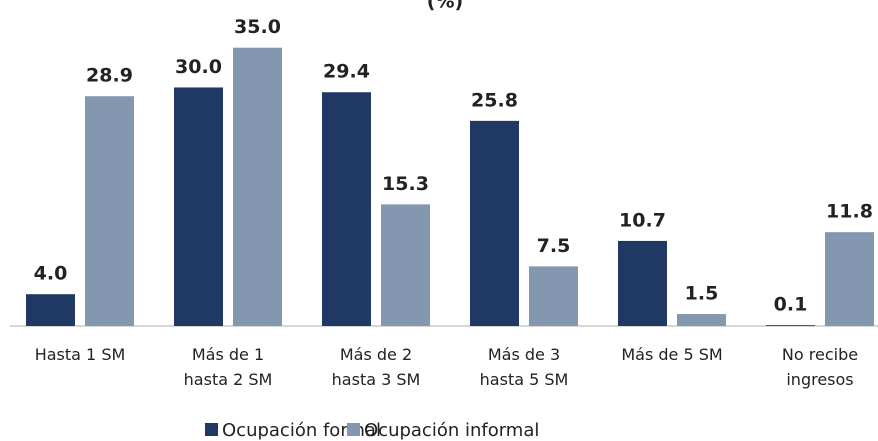 The image size is (878, 441). Describe the element at coordinates (346, 72) in the screenshot. I see `data-label: 29.4` at that location.